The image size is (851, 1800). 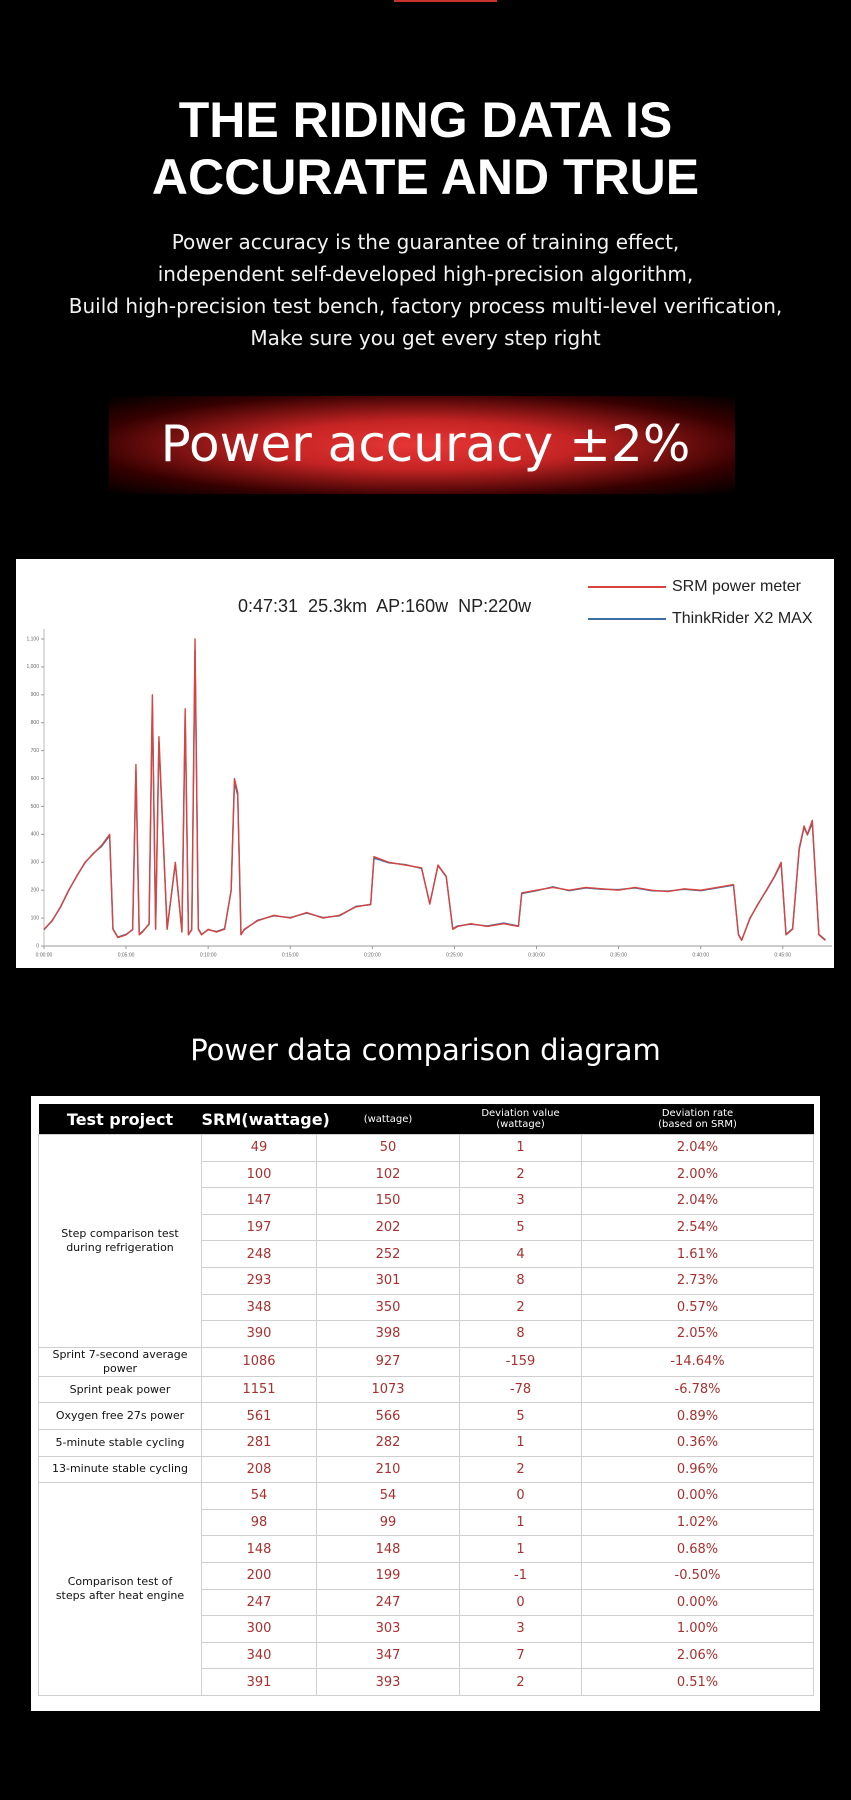 What do you see at coordinates (697, 1307) in the screenshot?
I see `value-cell: 0.57%` at bounding box center [697, 1307].